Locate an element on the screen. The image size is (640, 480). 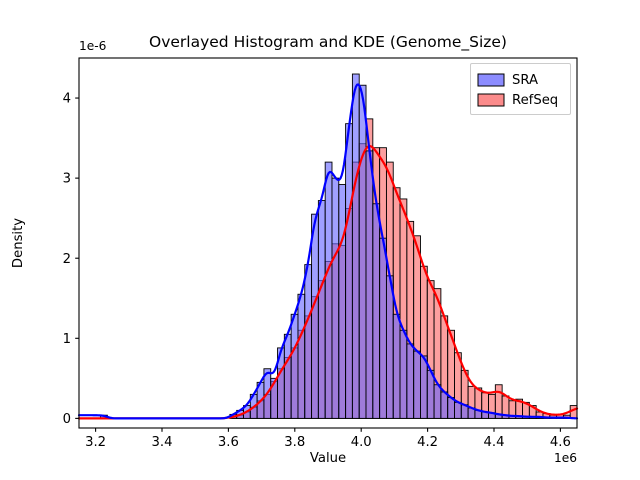
y-tick-label: 4 is located at coordinates (67, 99).